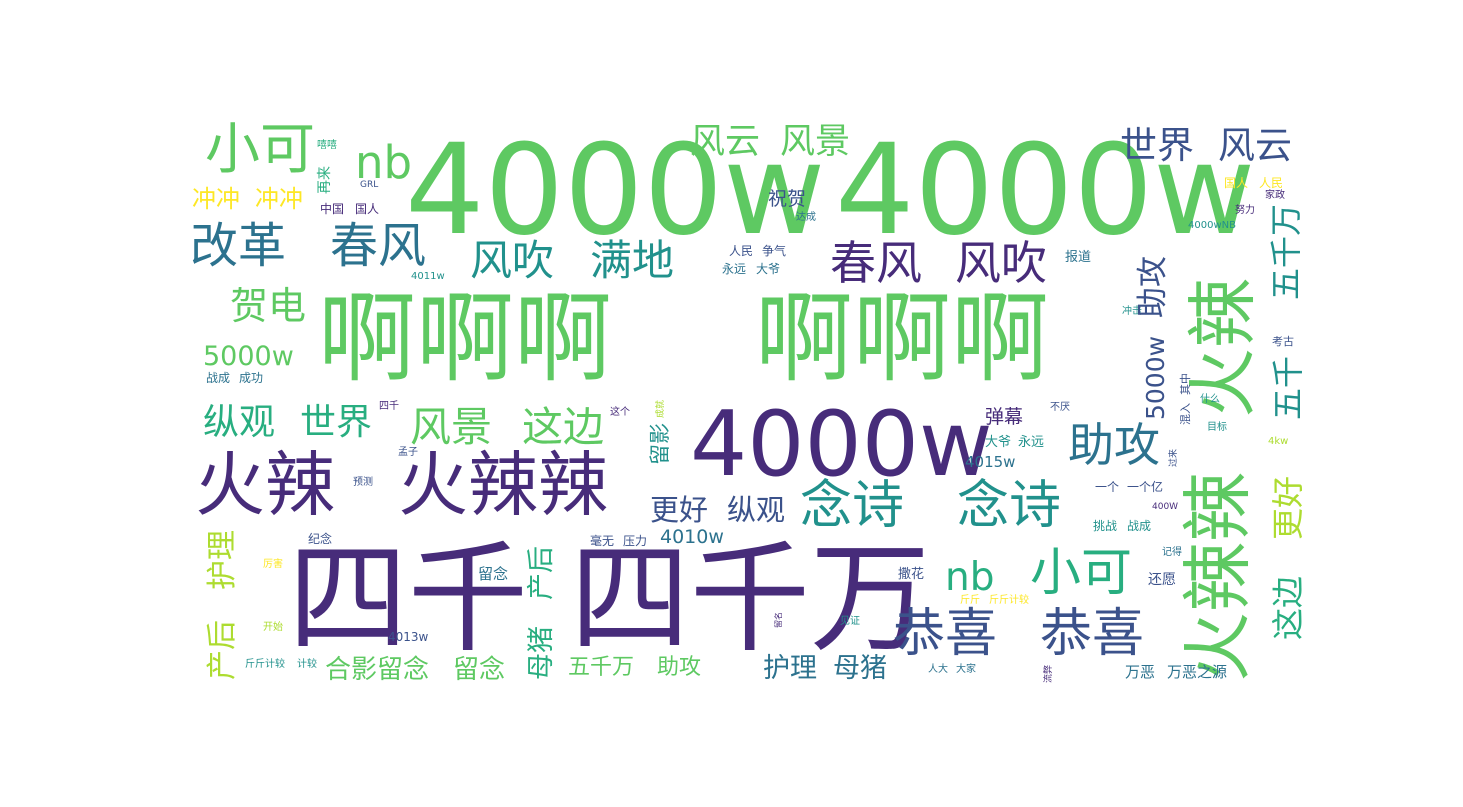 This screenshot has height=807, width=1463. What do you see at coordinates (876, 263) in the screenshot?
I see `cloud-word: 春风` at bounding box center [876, 263].